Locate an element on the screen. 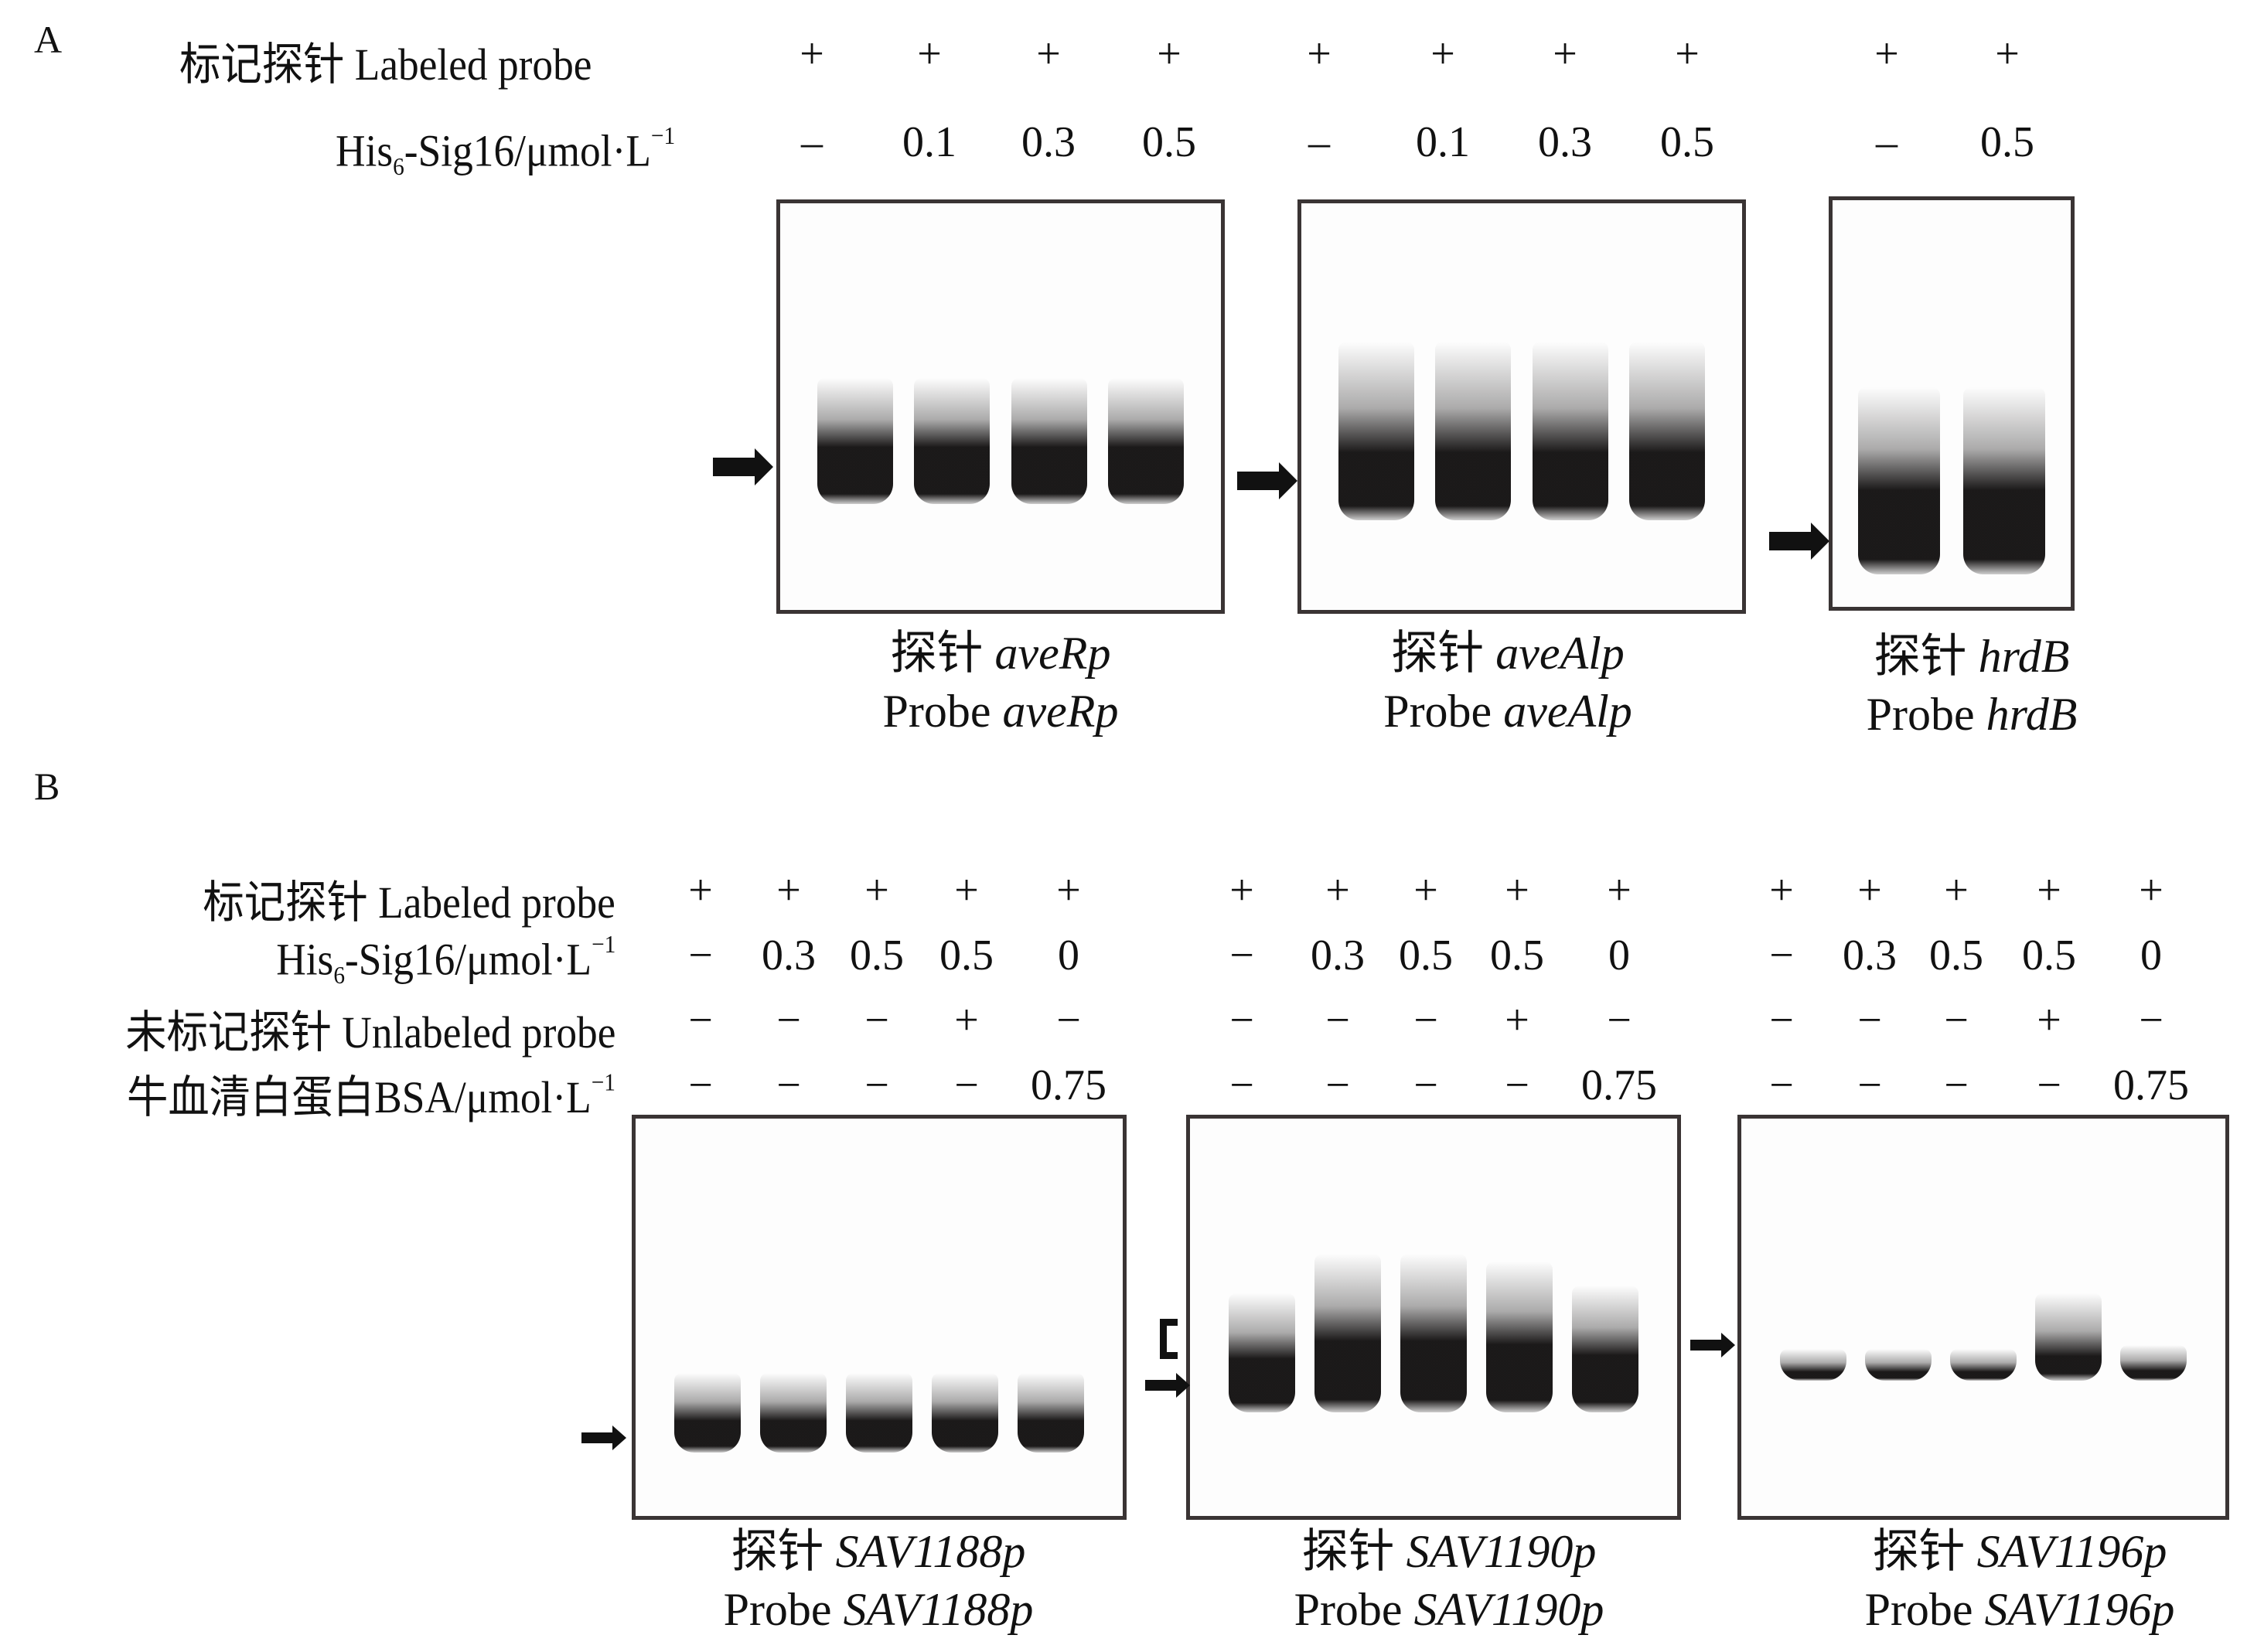 This screenshot has height=1652, width=2247. caption-line-cn: 探针 aveAlp is located at coordinates (1508, 653).